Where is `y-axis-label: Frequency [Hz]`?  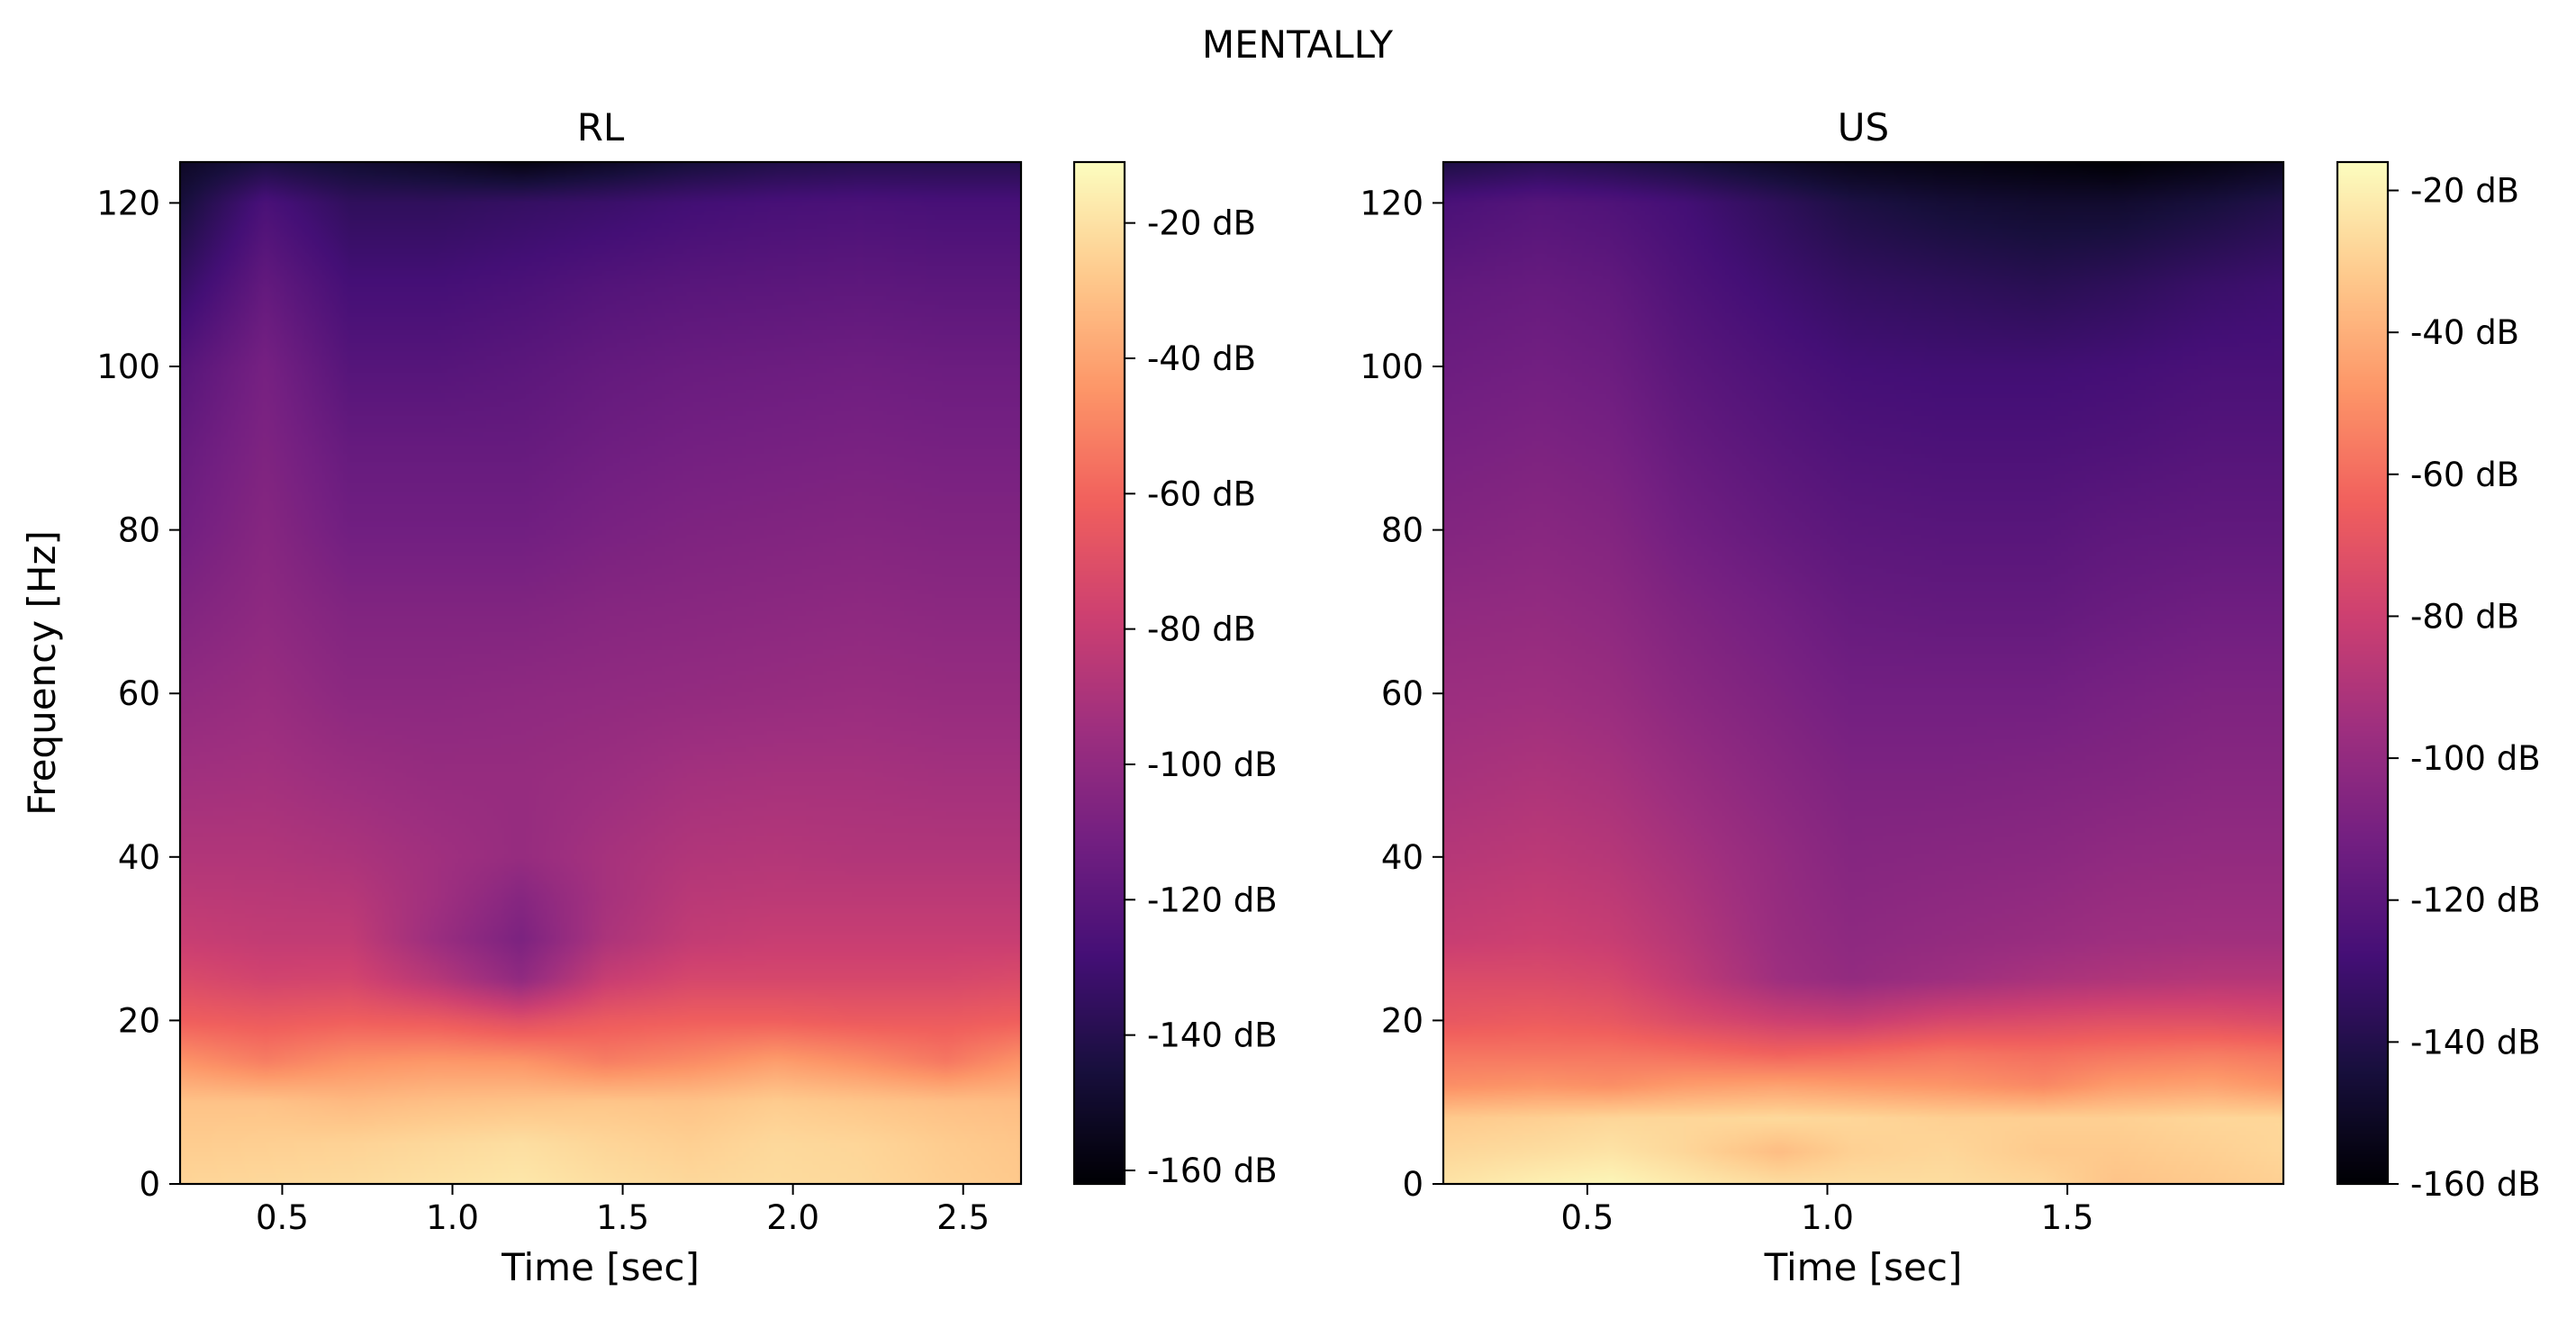 y-axis-label: Frequency [Hz] is located at coordinates (42, 673).